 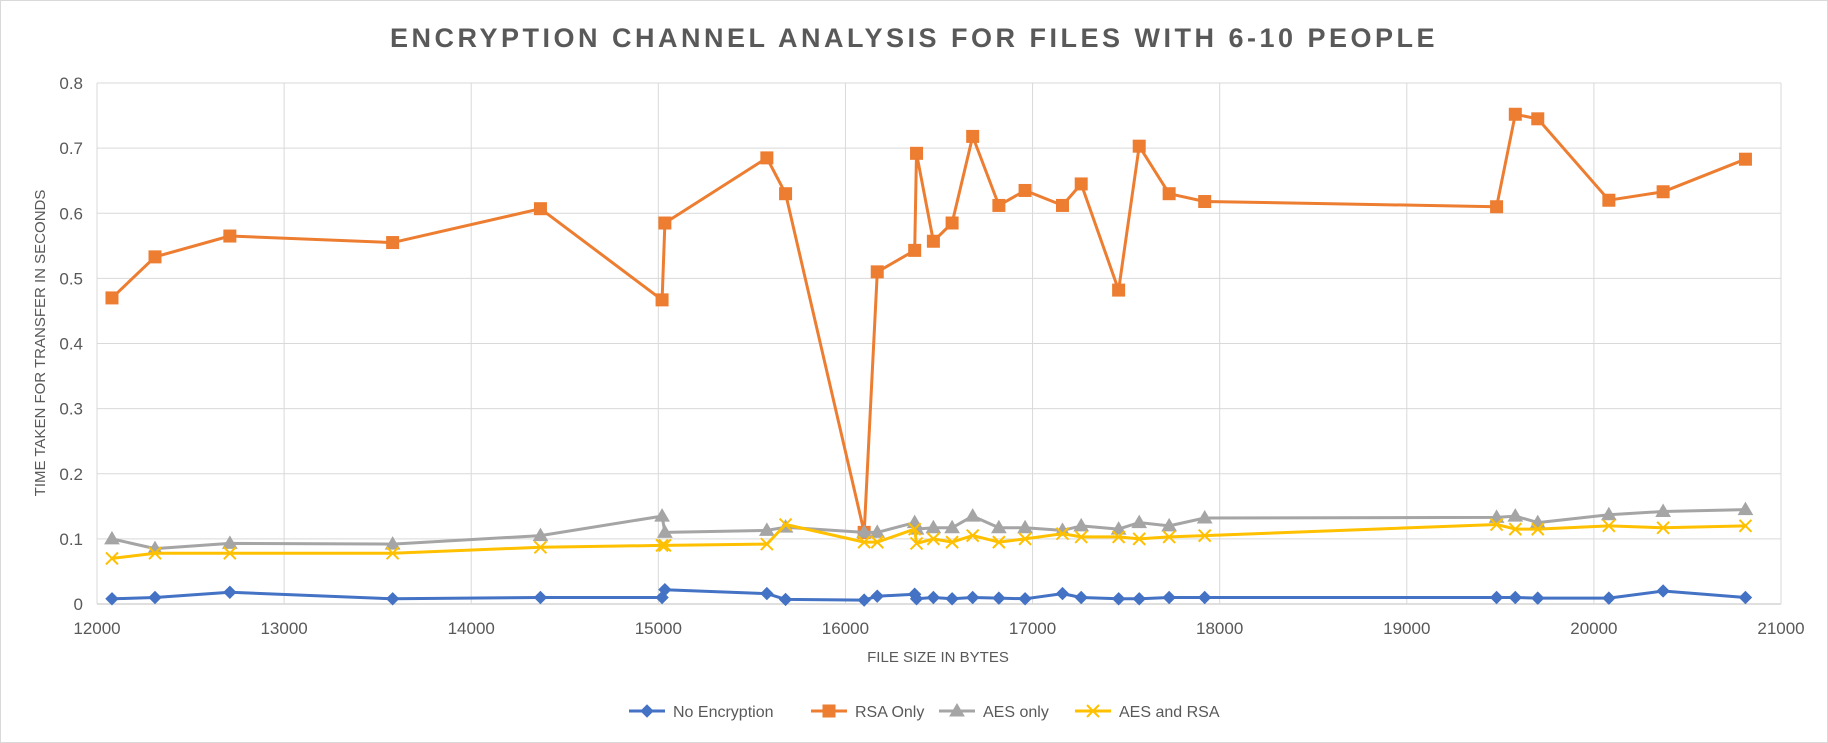 What do you see at coordinates (71, 148) in the screenshot?
I see `y-tick-label: 0.7` at bounding box center [71, 148].